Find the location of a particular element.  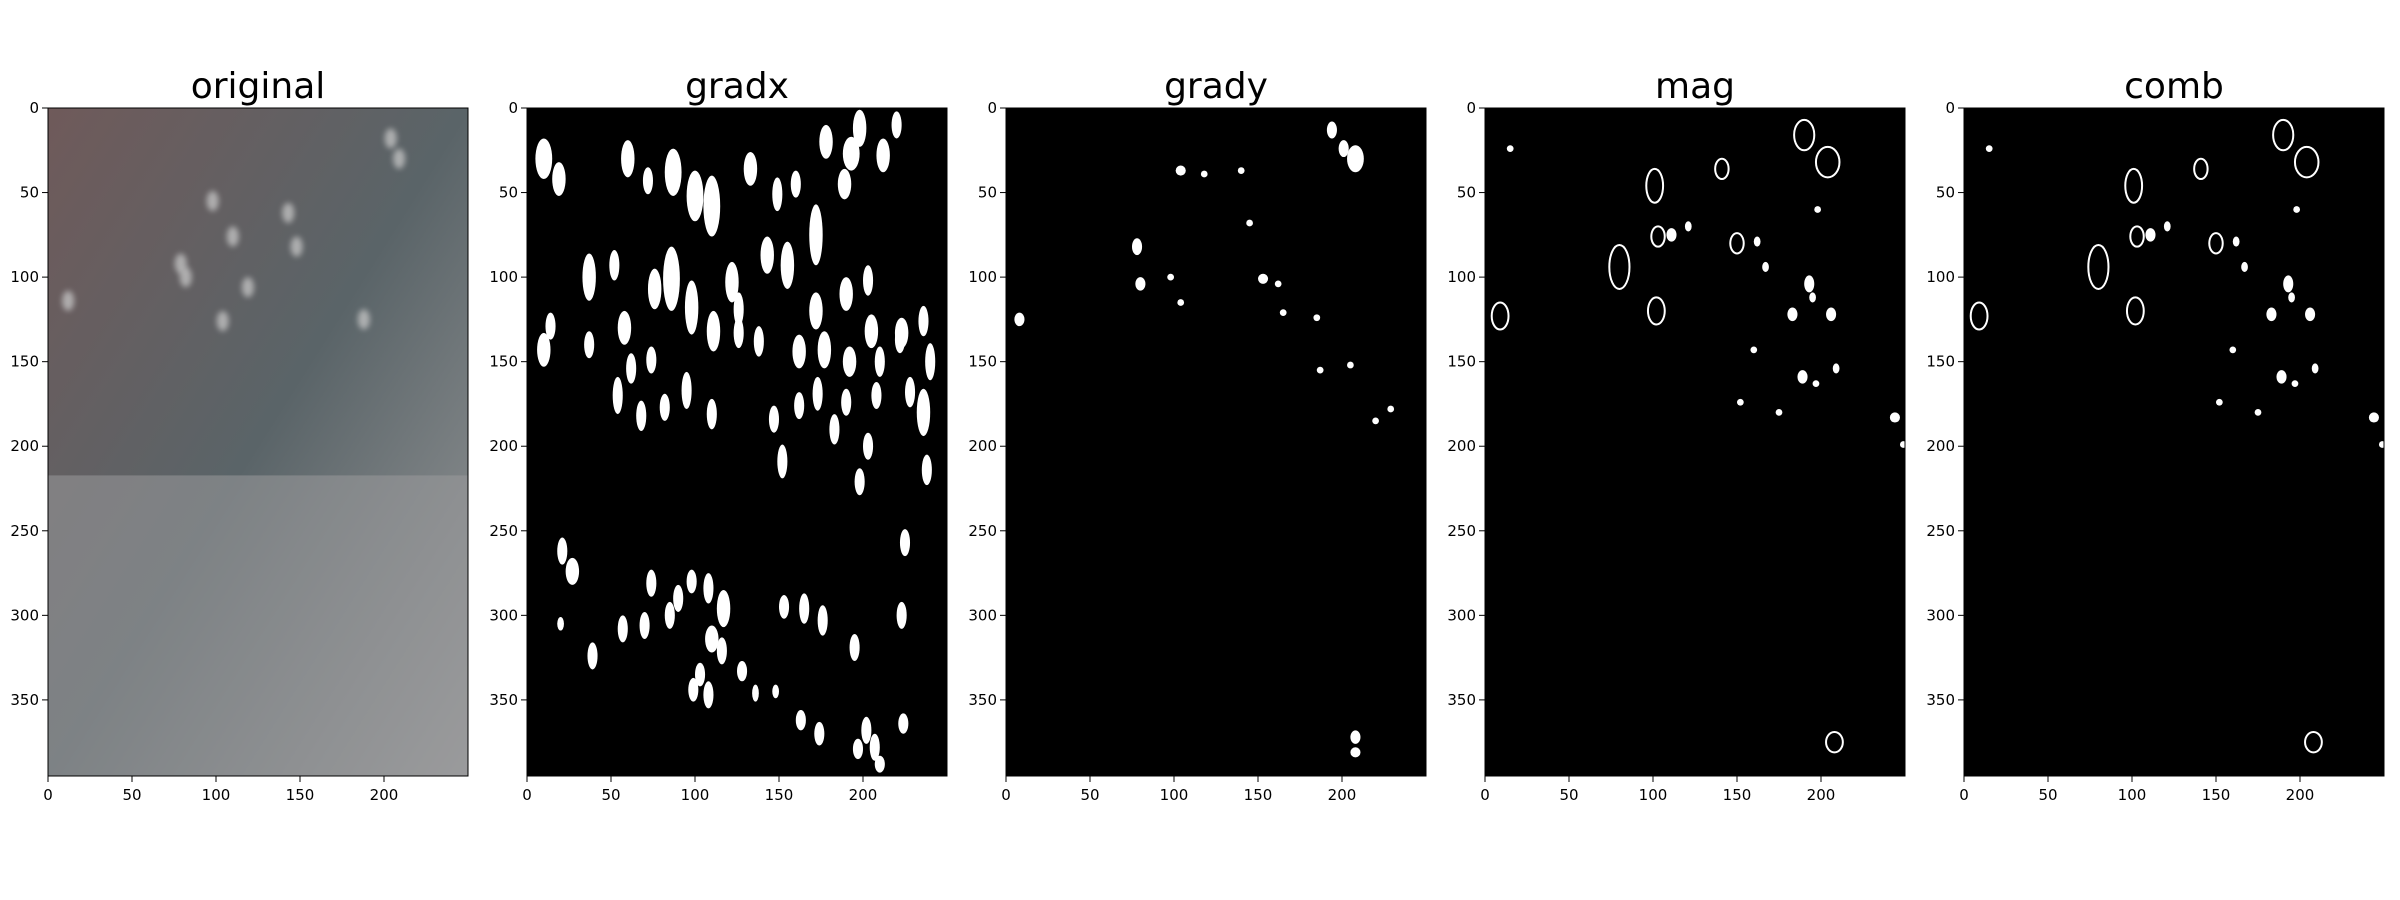

panel-title: gradx is located at coordinates (737, 86).